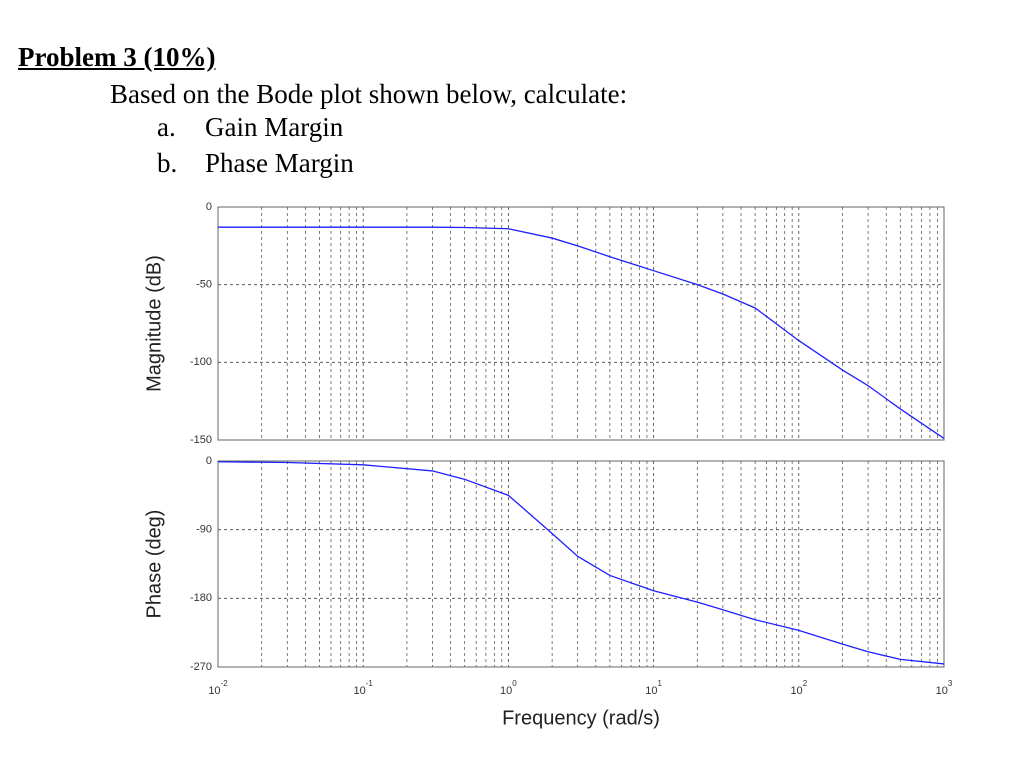 This screenshot has width=1024, height=768. I want to click on y-axis-label: Magnitude (dB), so click(154, 323).